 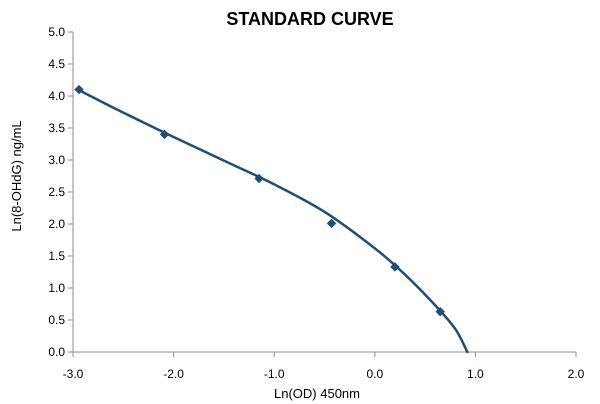 What do you see at coordinates (576, 374) in the screenshot?
I see `x-tick-label: 2.0` at bounding box center [576, 374].